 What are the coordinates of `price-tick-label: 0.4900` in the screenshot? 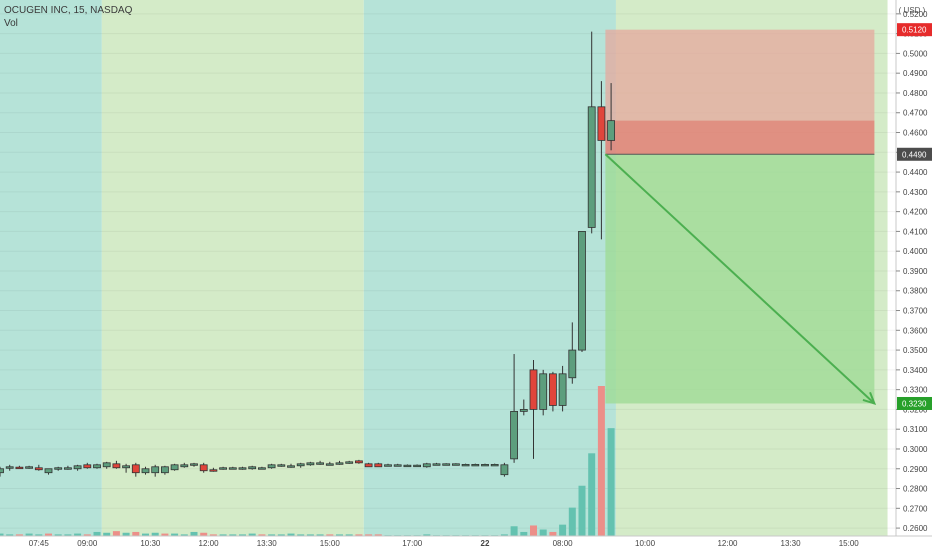 It's located at (915, 73).